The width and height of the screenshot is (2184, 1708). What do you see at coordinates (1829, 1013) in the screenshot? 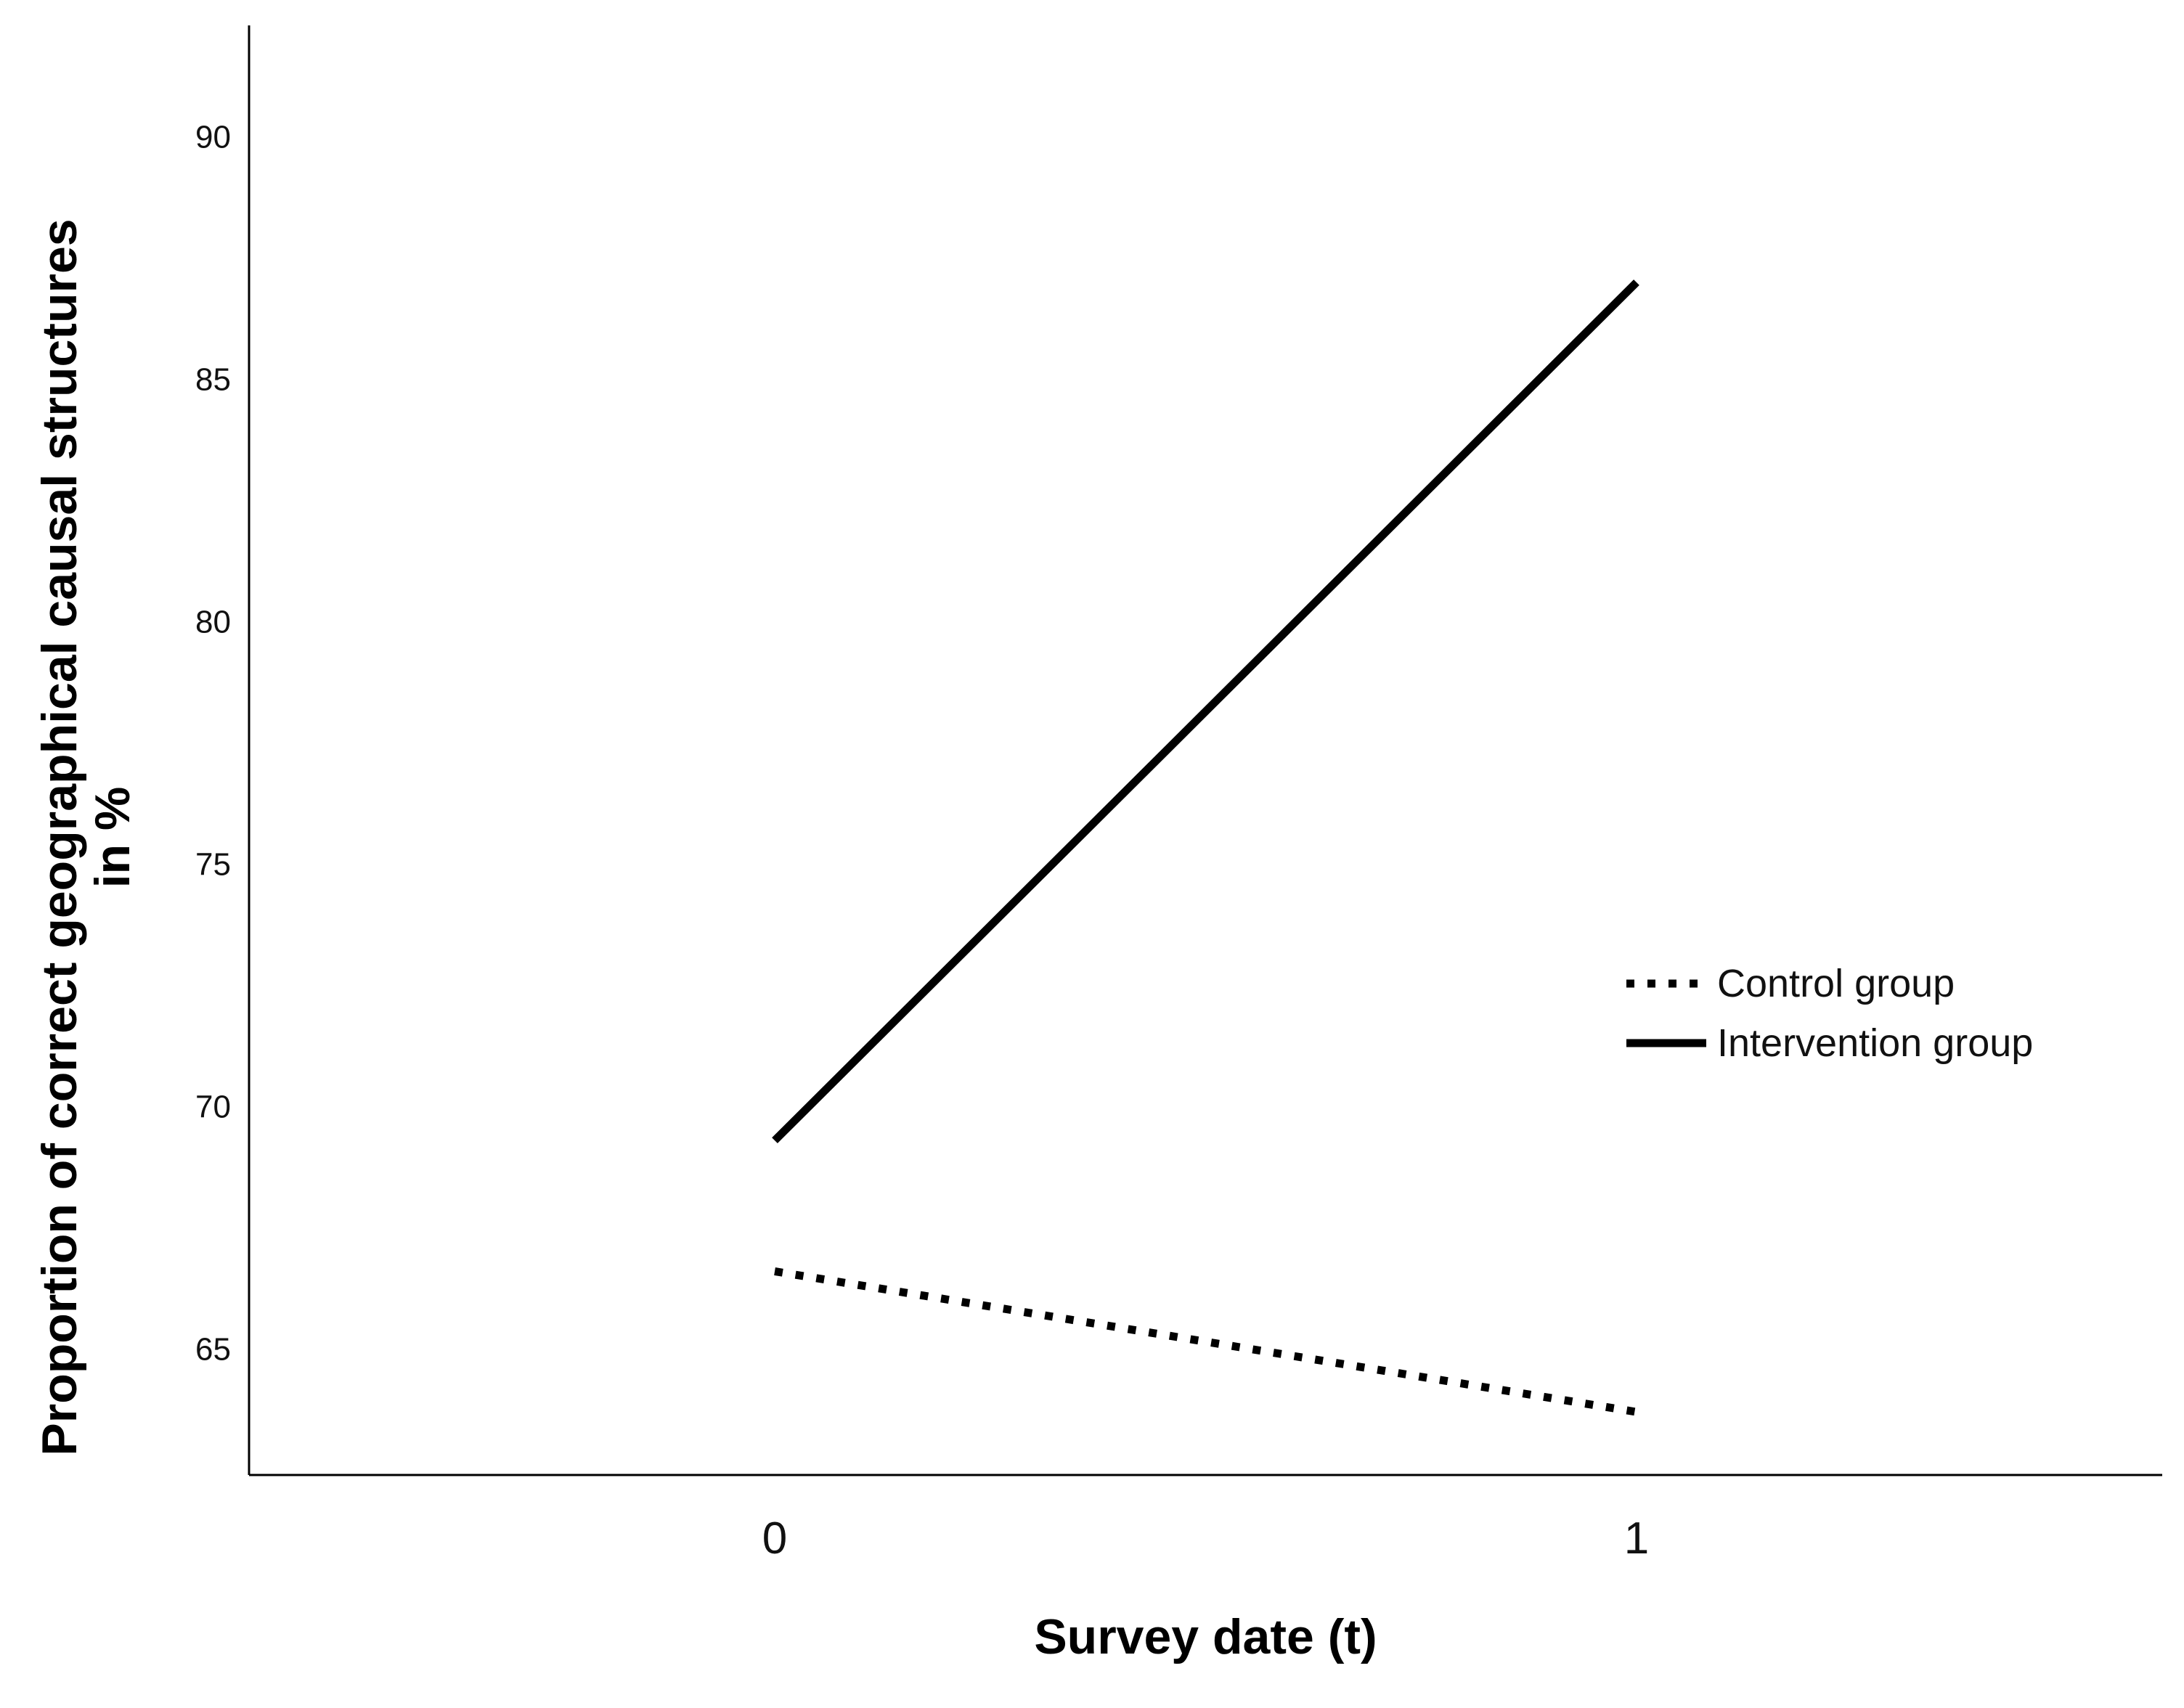
I see `legend: Control group Intervention group` at bounding box center [1829, 1013].